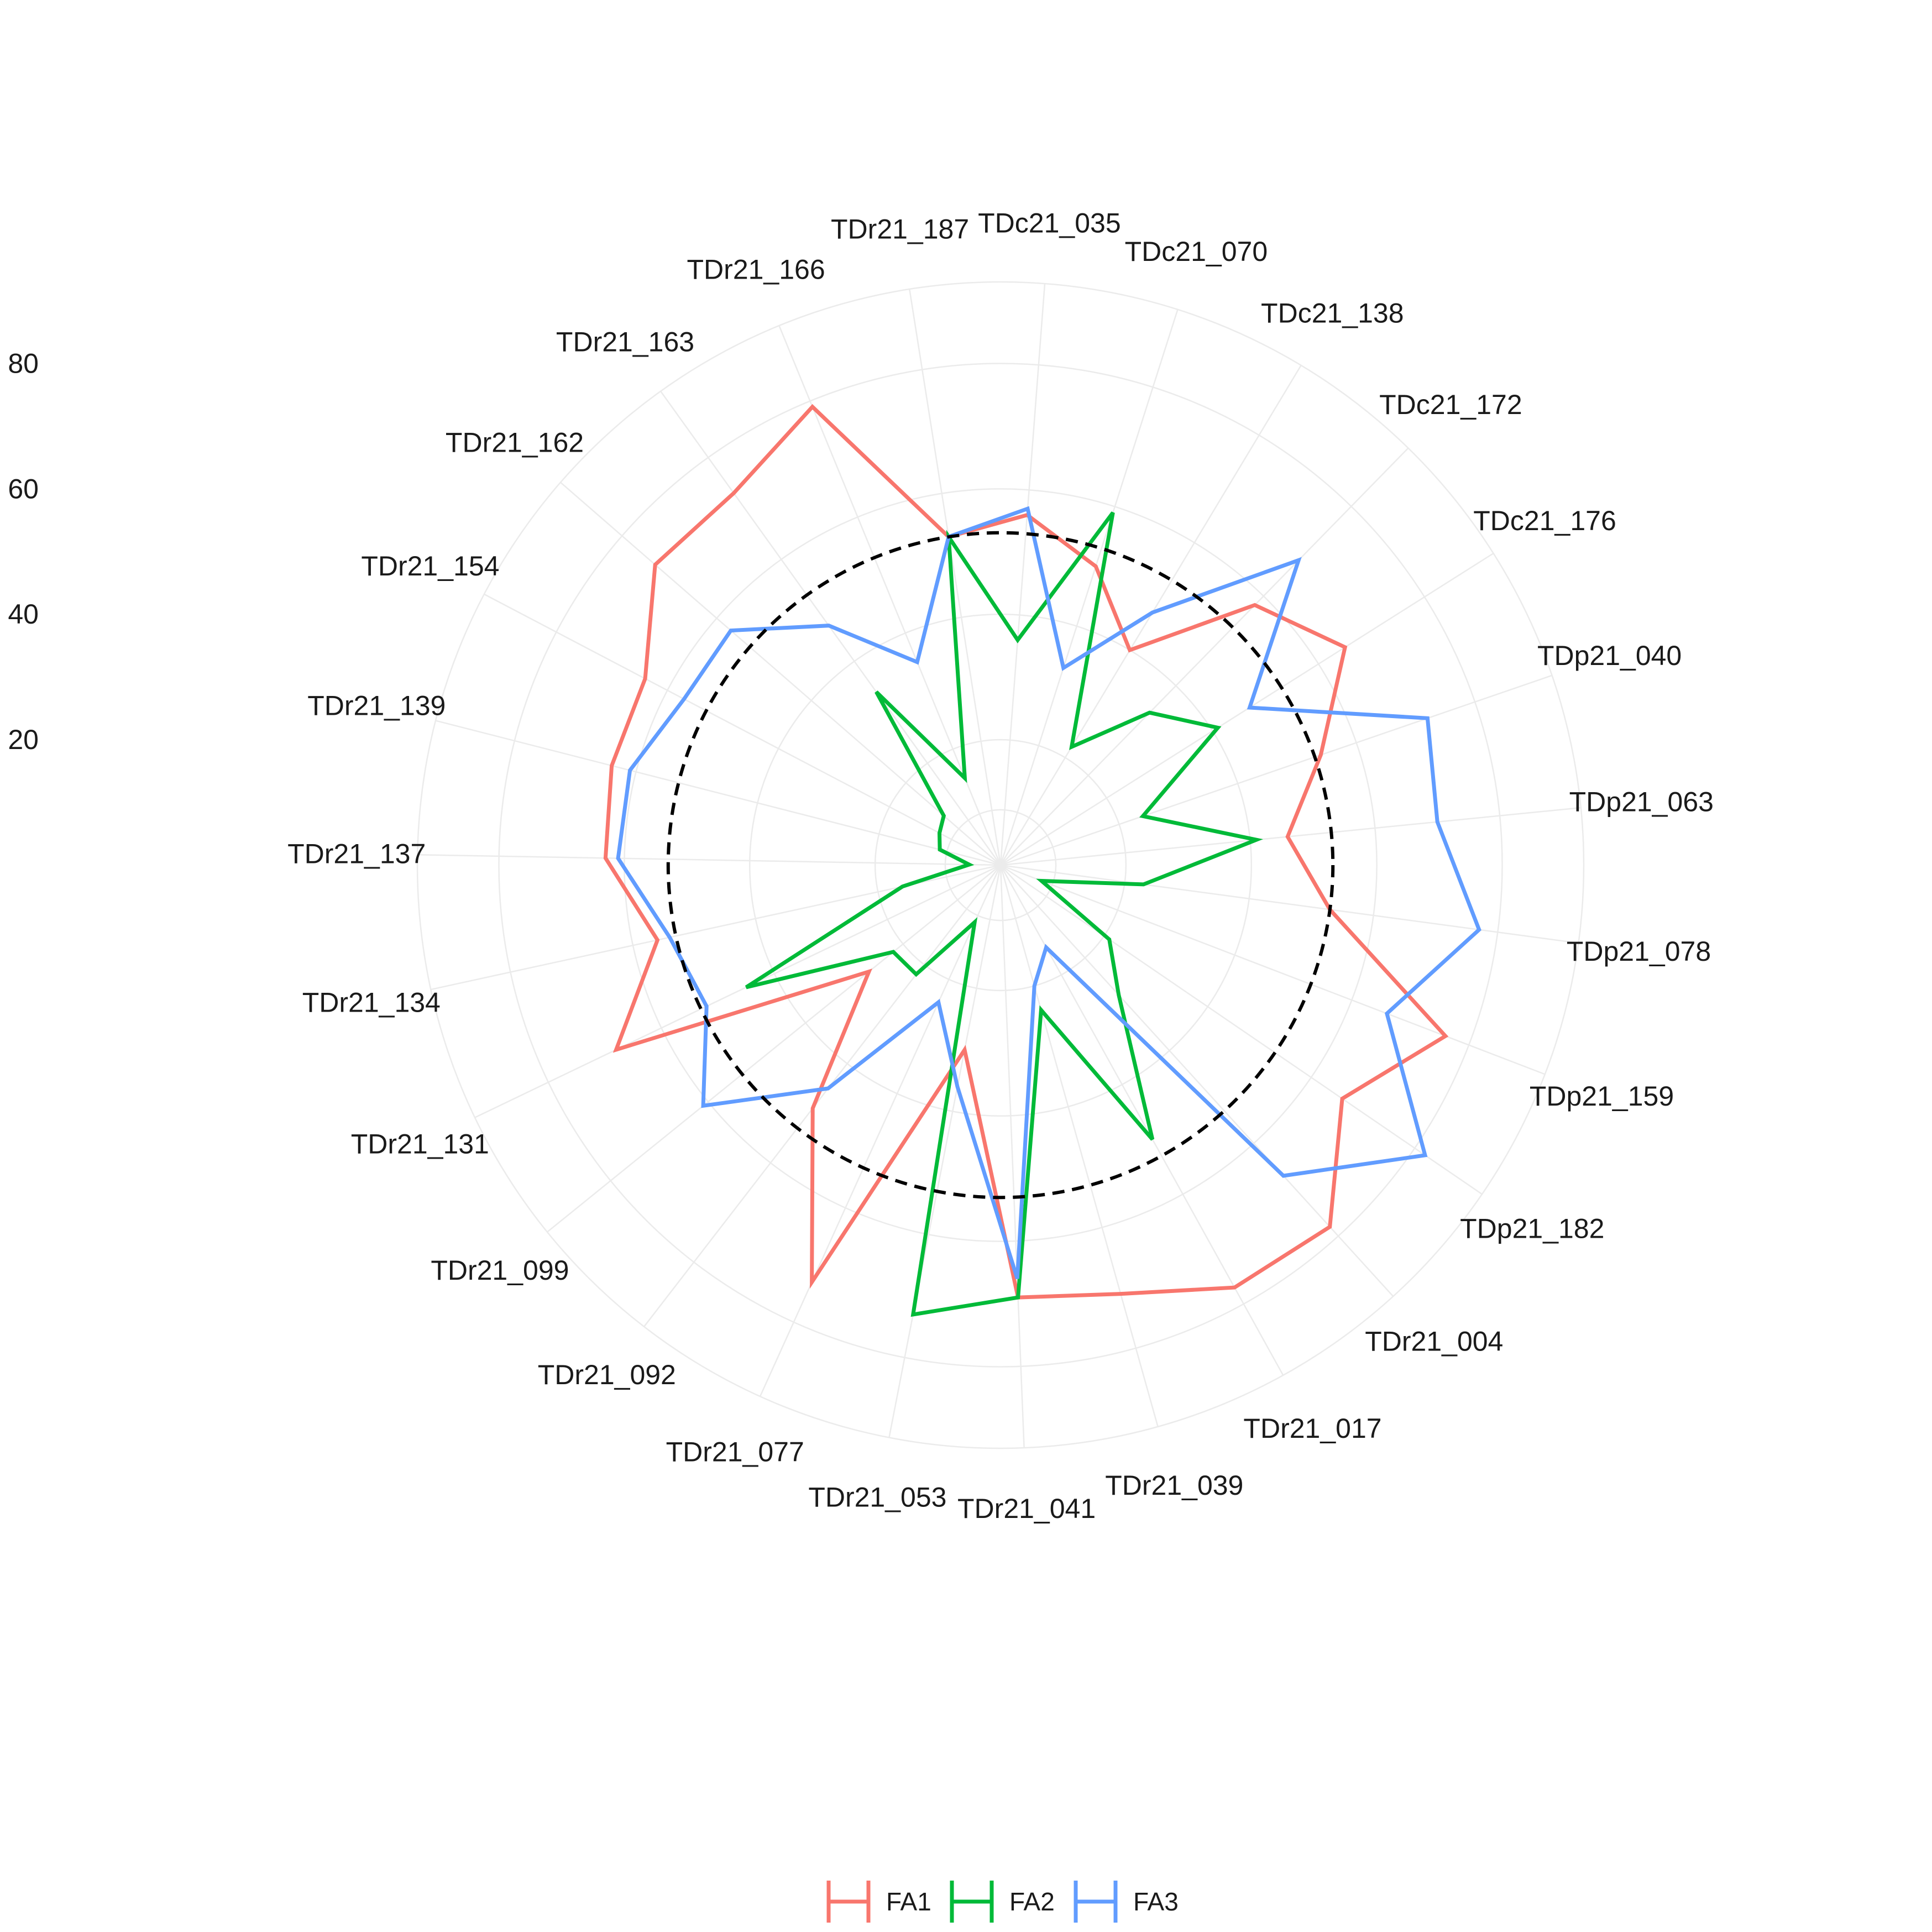 This screenshot has width=1932, height=1932. What do you see at coordinates (500, 1270) in the screenshot?
I see `category-label: TDr21_099` at bounding box center [500, 1270].